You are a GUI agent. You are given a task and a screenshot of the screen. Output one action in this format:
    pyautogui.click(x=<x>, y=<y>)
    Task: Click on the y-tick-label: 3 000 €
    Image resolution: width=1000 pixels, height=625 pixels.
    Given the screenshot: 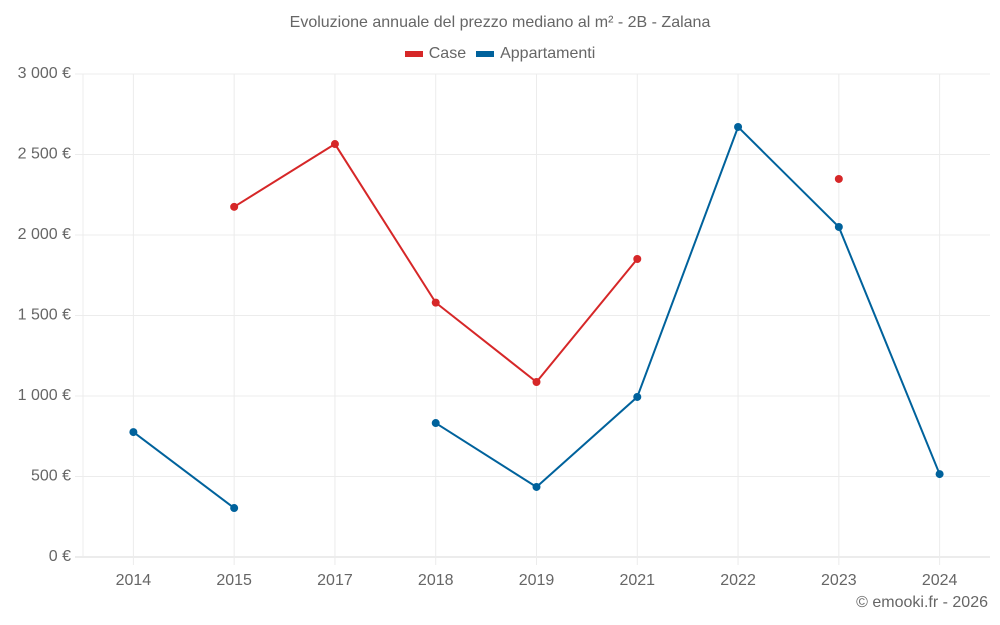 What is the action you would take?
    pyautogui.click(x=44, y=73)
    